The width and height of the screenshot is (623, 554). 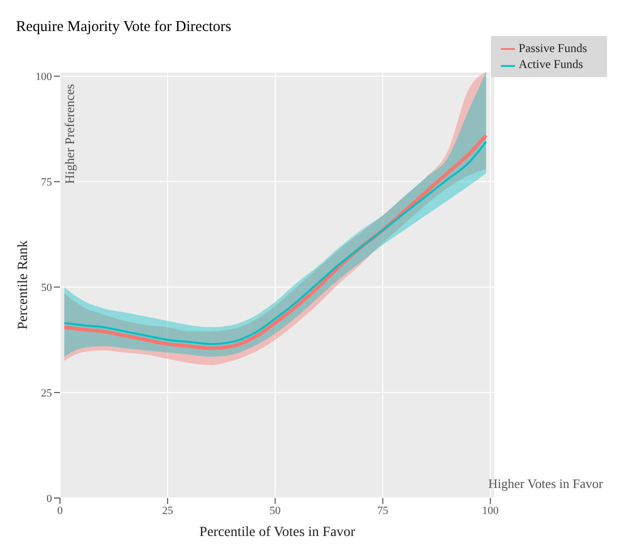 I want to click on legend-label: Active Funds, so click(x=550, y=64).